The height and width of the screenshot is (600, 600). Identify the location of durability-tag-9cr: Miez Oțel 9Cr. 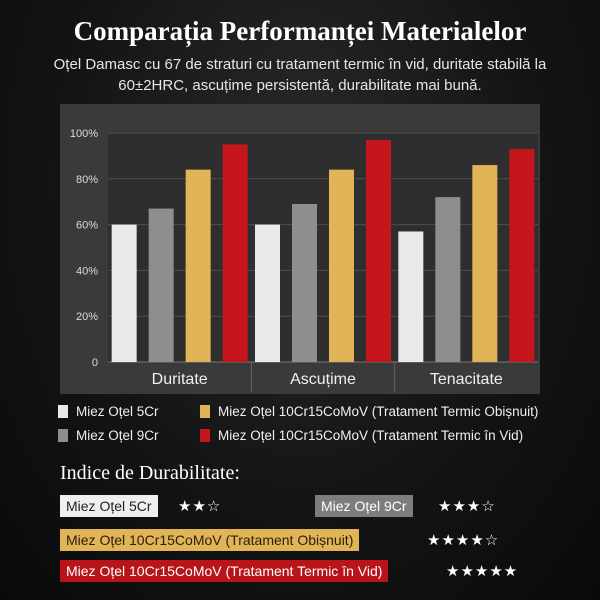
(364, 506).